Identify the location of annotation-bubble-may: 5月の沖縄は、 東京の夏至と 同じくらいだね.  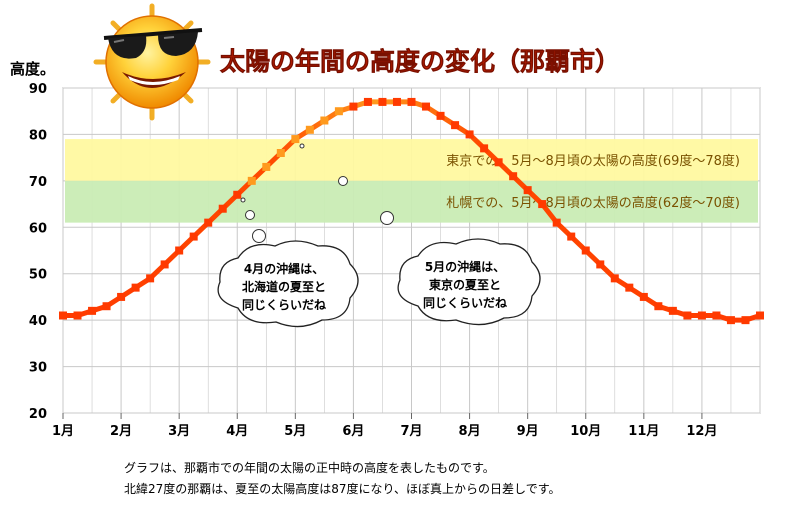
(469, 282).